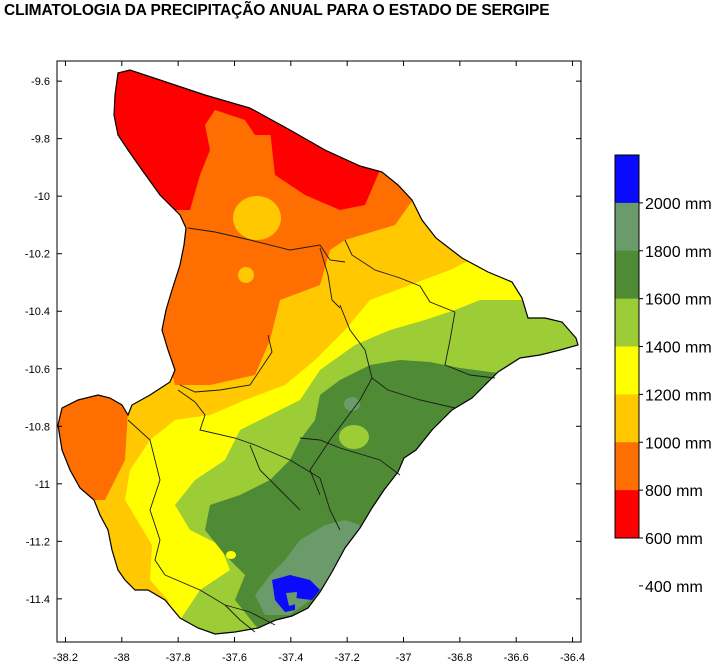 This screenshot has height=666, width=725. Describe the element at coordinates (291, 599) in the screenshot. I see `field-2000-hole` at that location.